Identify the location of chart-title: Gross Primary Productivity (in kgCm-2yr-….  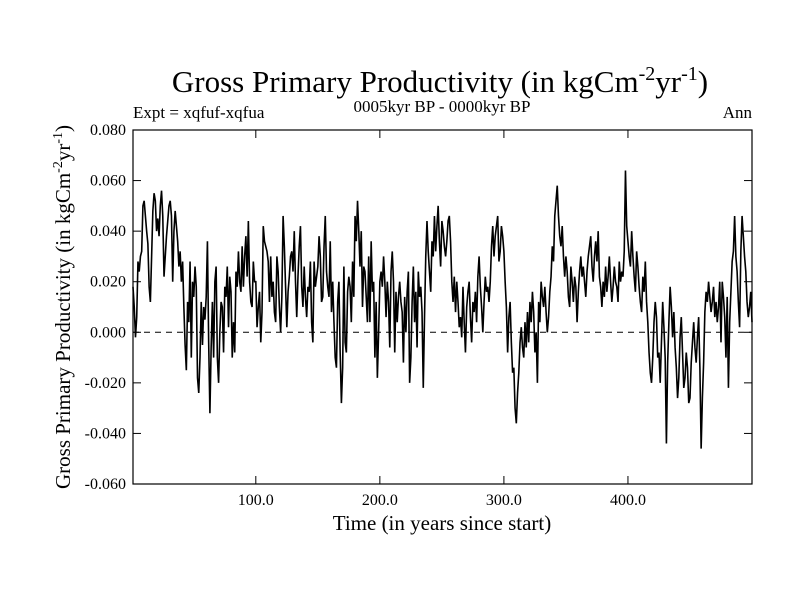
(440, 81).